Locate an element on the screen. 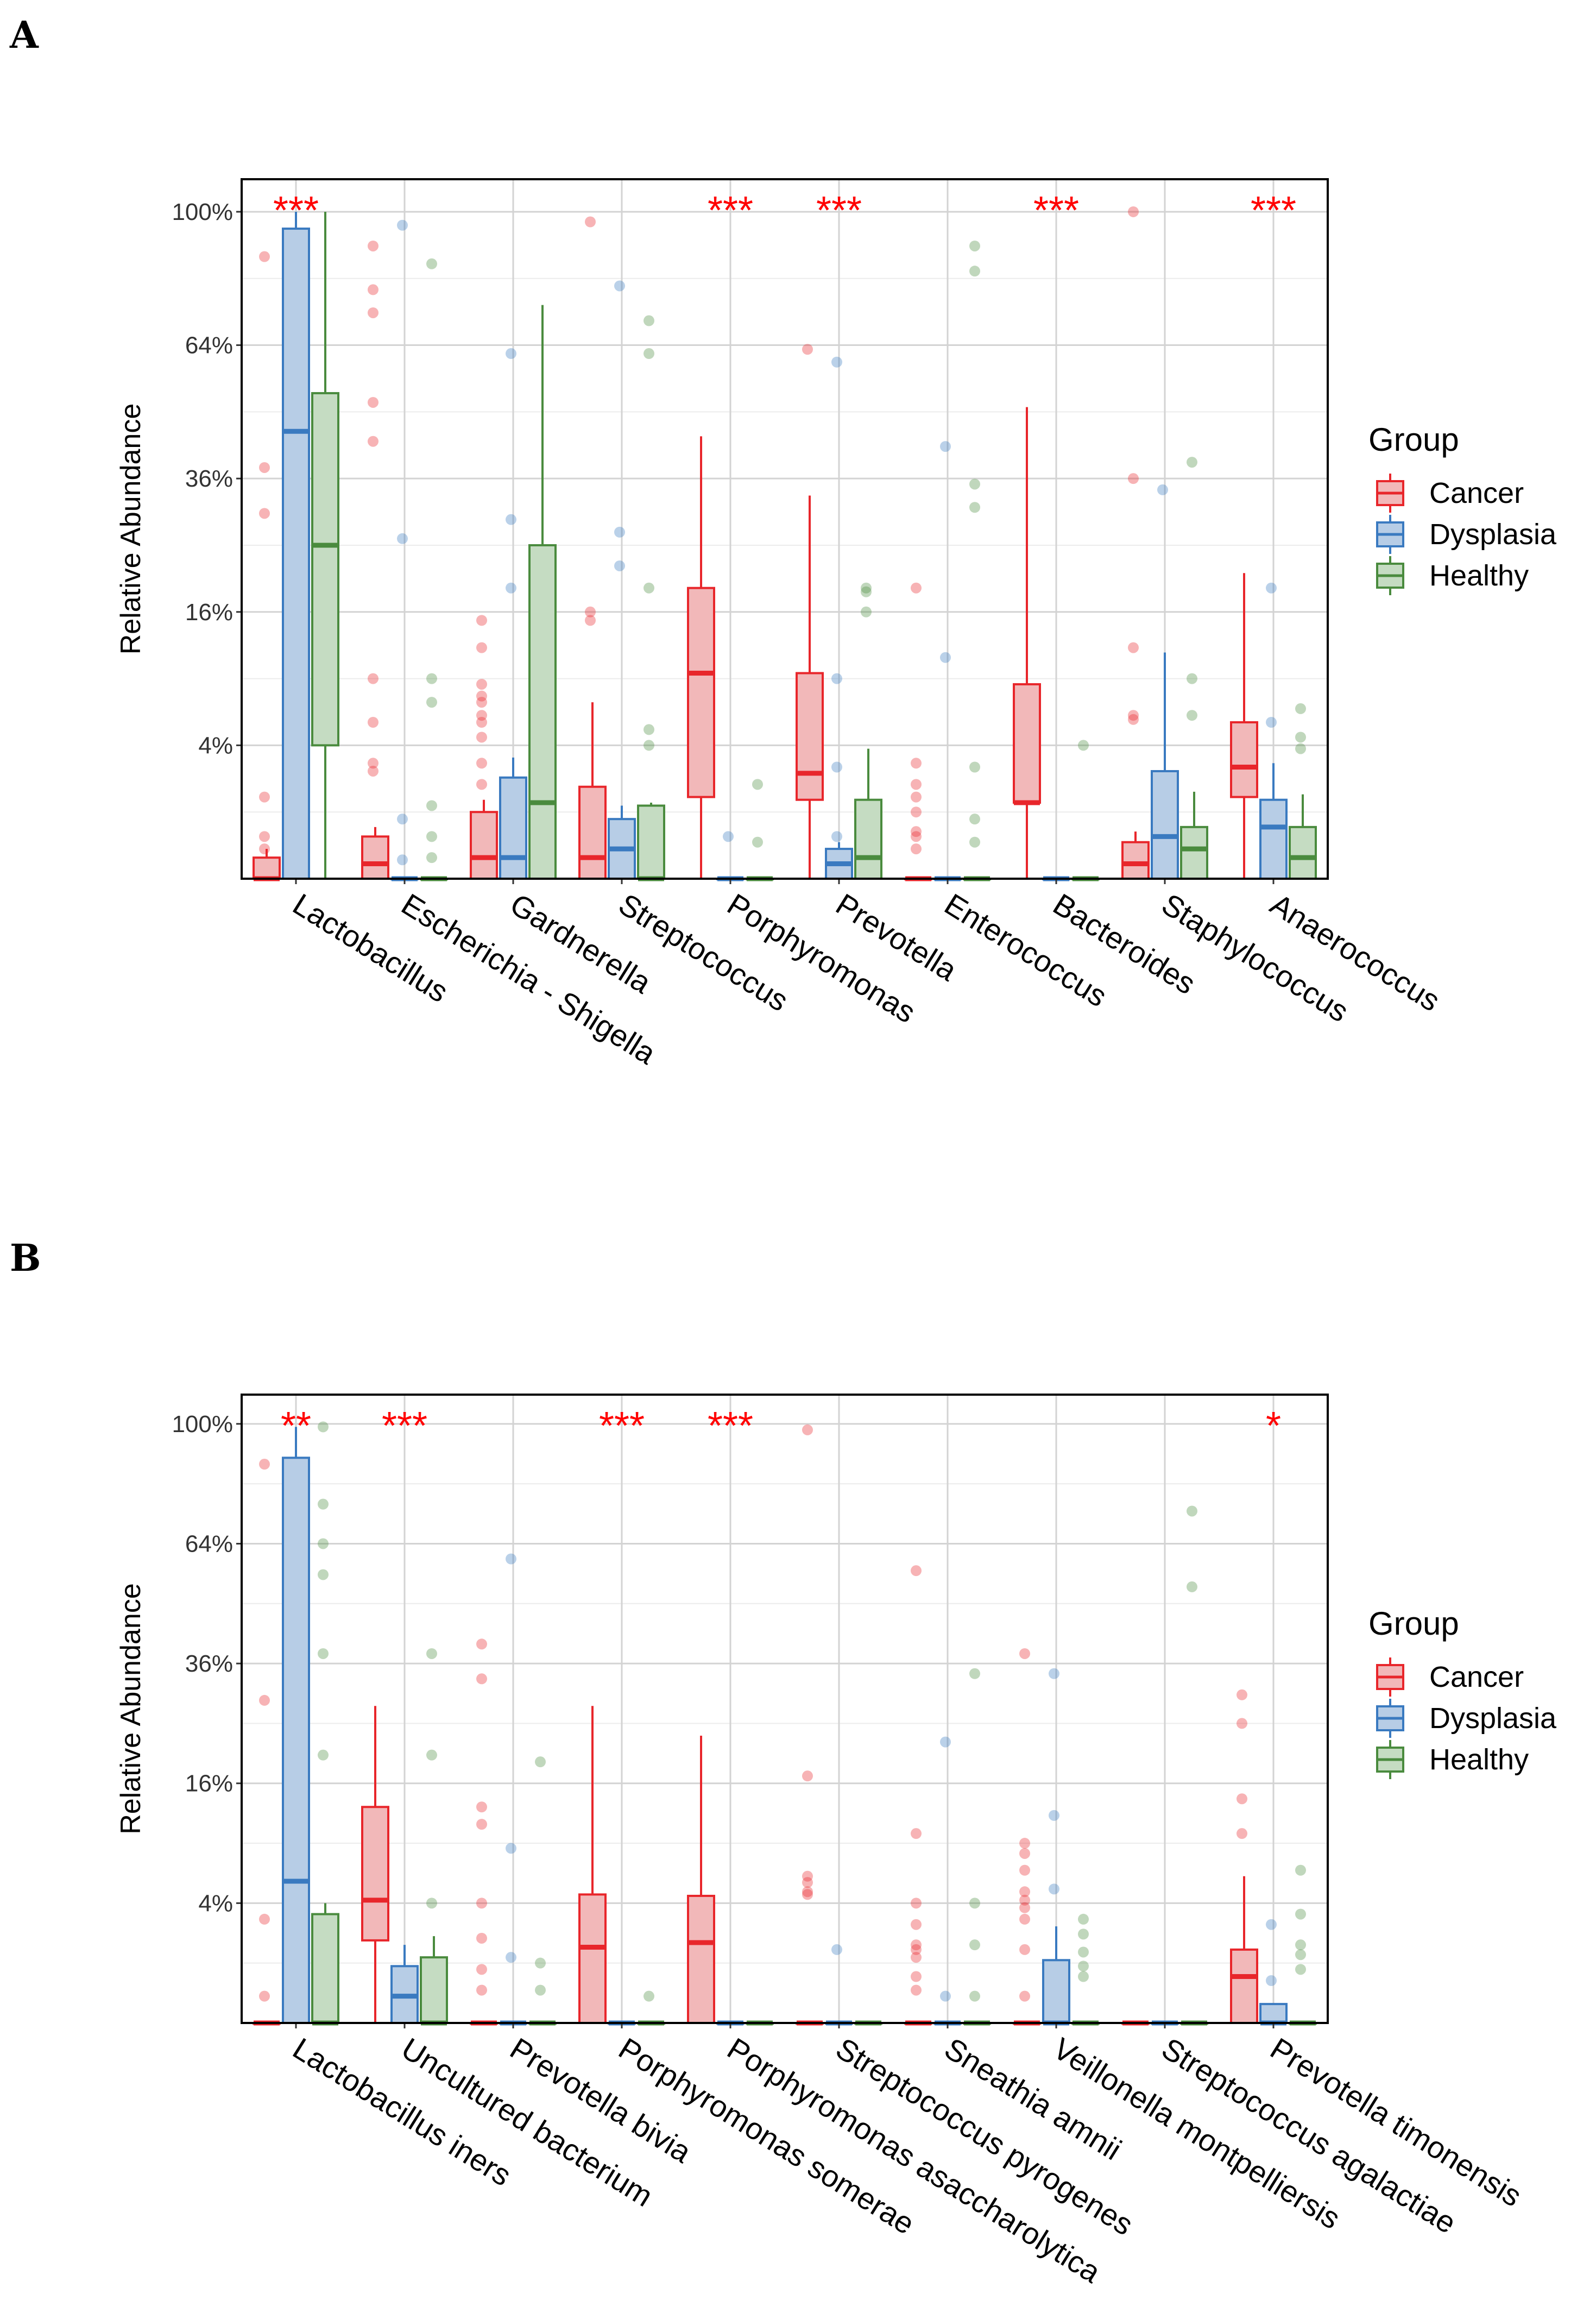 The image size is (1596, 2307). category-lactobacillus is located at coordinates (296, 546).